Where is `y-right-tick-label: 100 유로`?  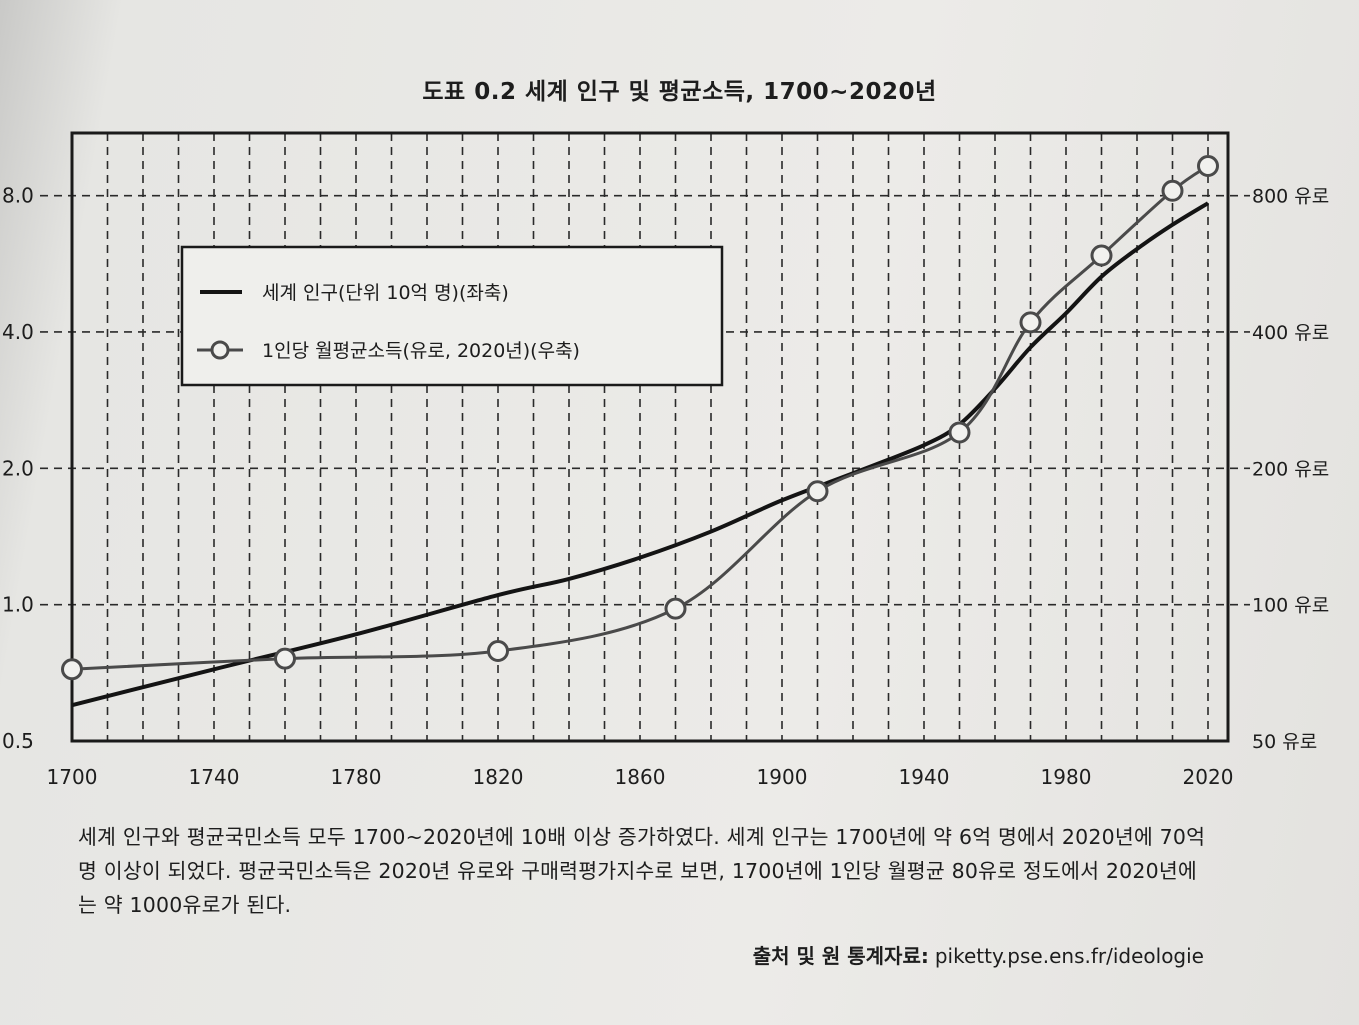 y-right-tick-label: 100 유로 is located at coordinates (1290, 606).